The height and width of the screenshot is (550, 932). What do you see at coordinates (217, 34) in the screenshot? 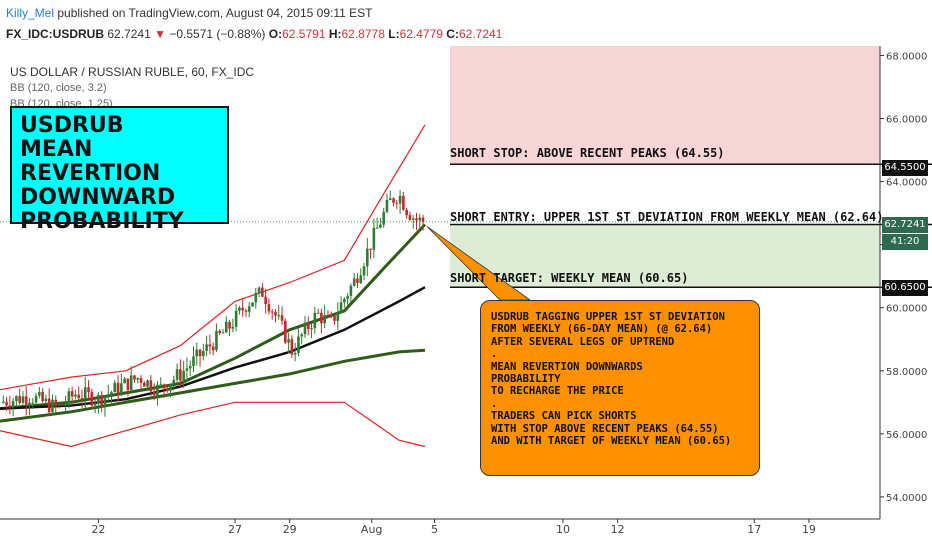
I see `change-text: −0.5571 (−0.88%)` at bounding box center [217, 34].